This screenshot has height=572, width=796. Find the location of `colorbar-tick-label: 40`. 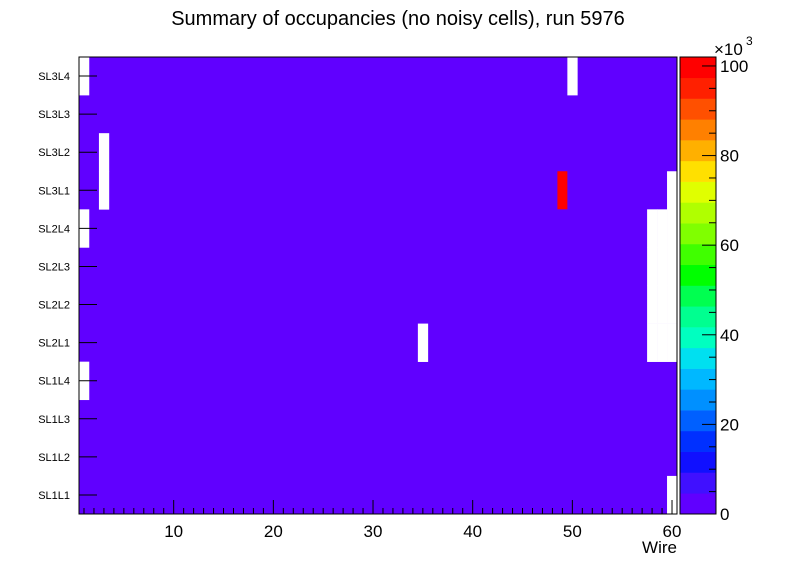

colorbar-tick-label: 40 is located at coordinates (729, 335).